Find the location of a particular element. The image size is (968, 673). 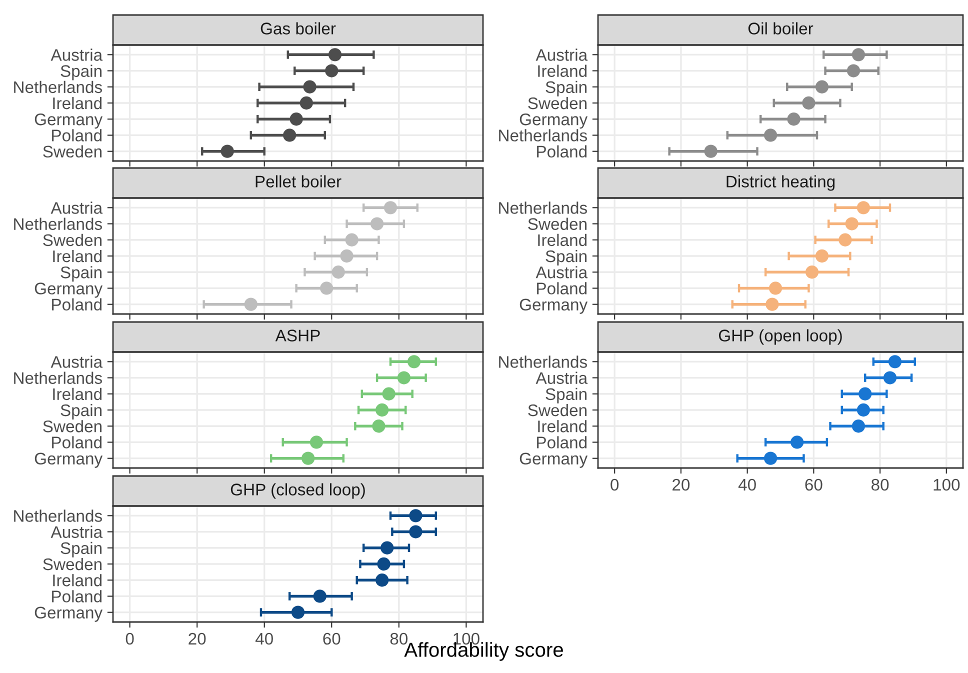

x-tick-label: 100 is located at coordinates (947, 484).